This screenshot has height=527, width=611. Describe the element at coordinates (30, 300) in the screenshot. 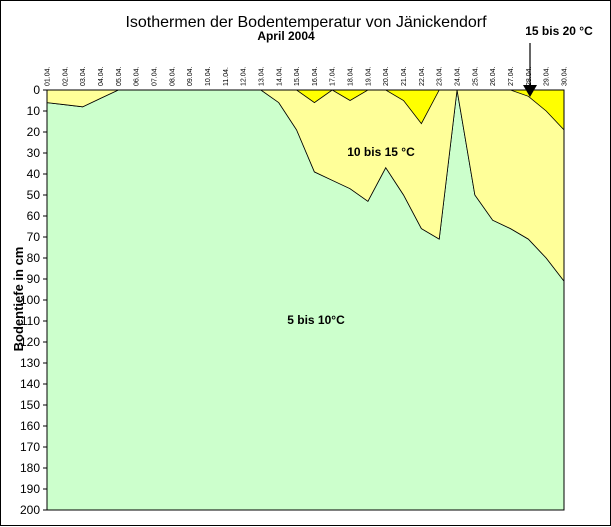

I see `y-tick-label: 100` at that location.